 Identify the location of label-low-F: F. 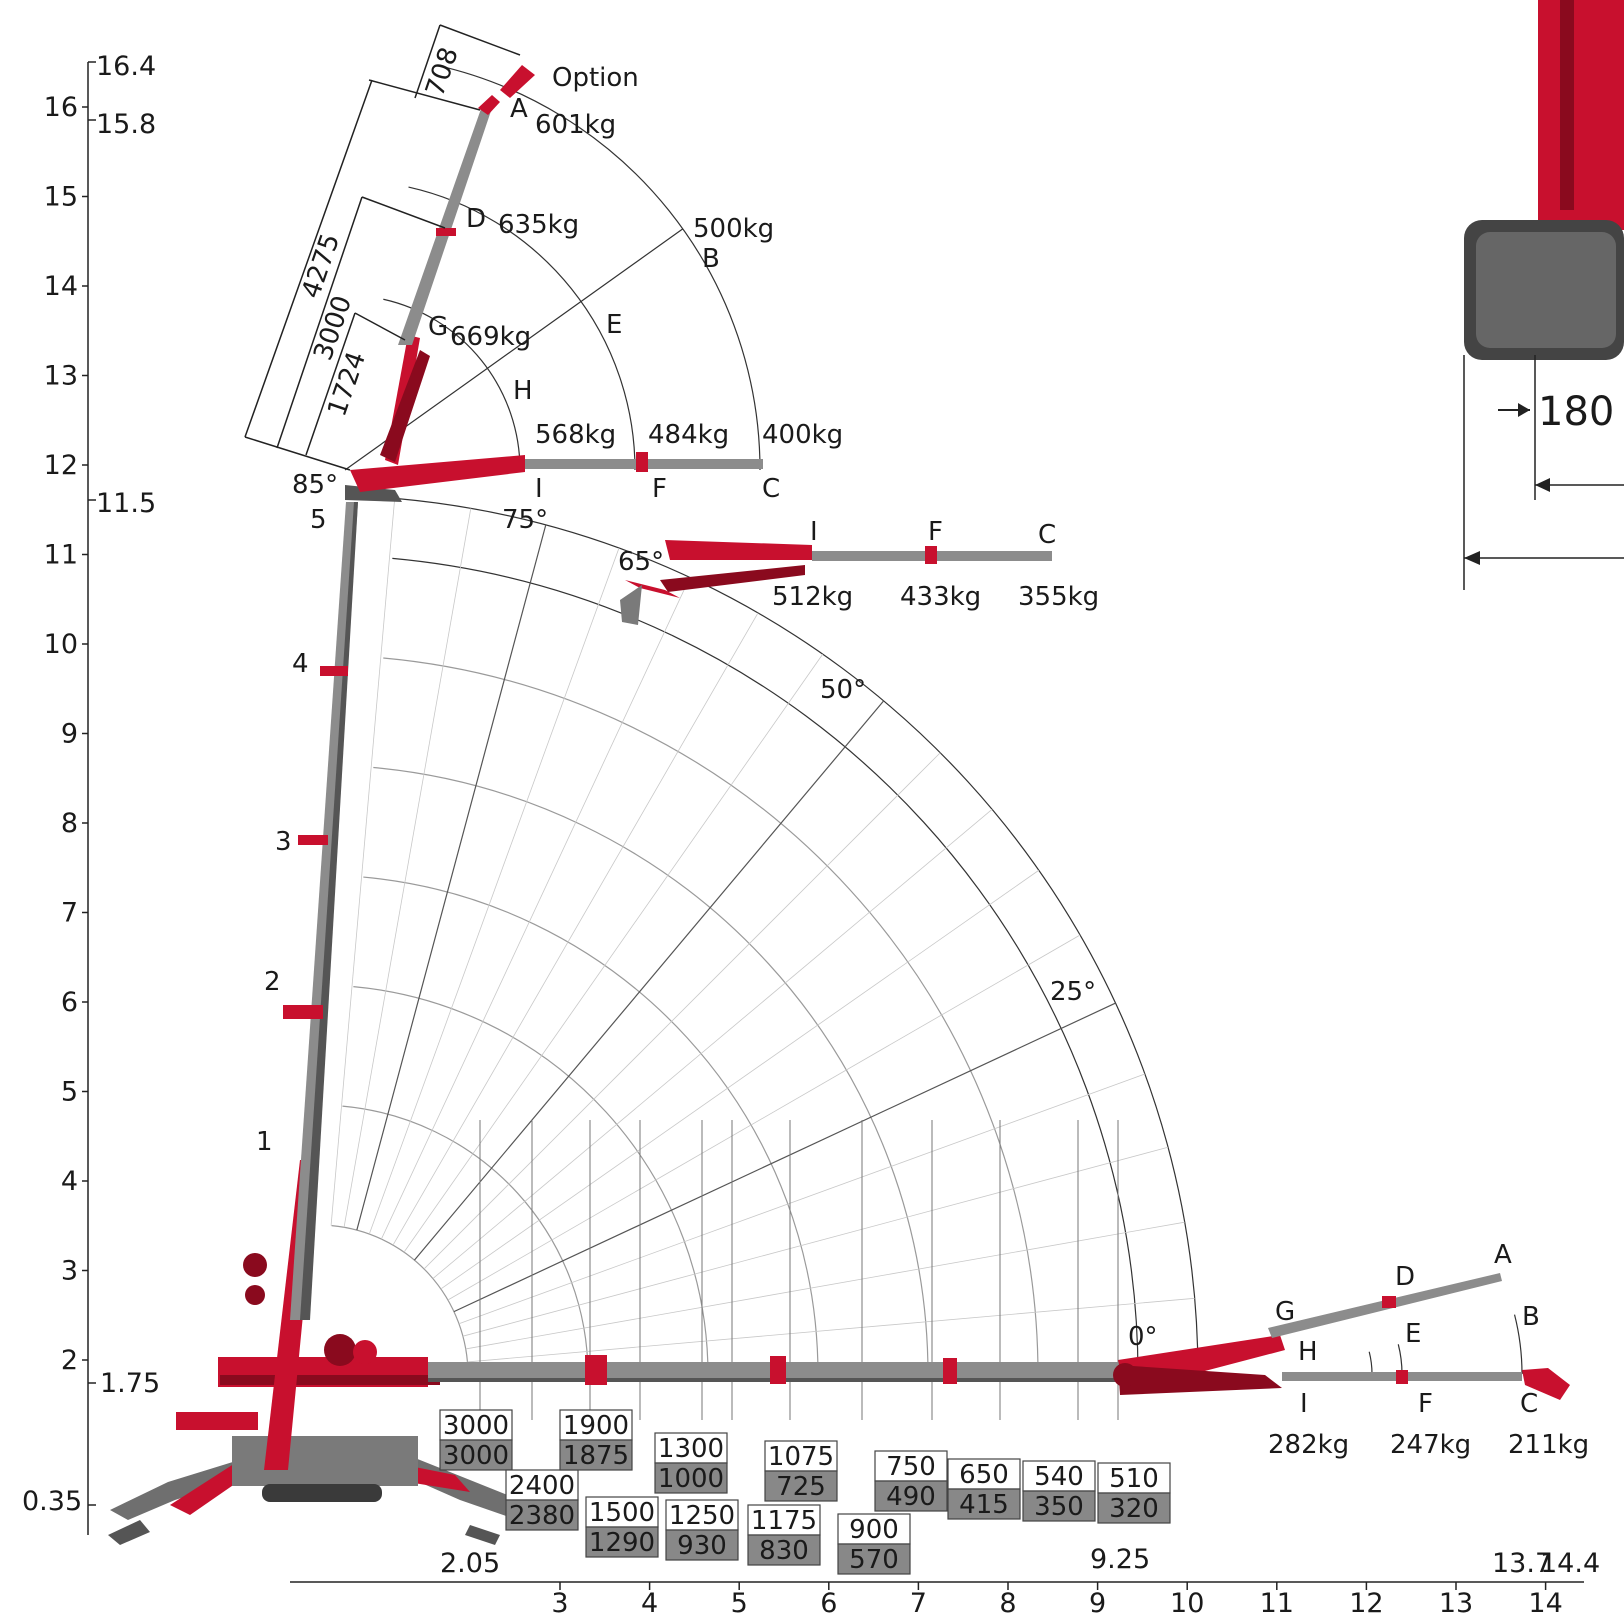
(1425, 1404).